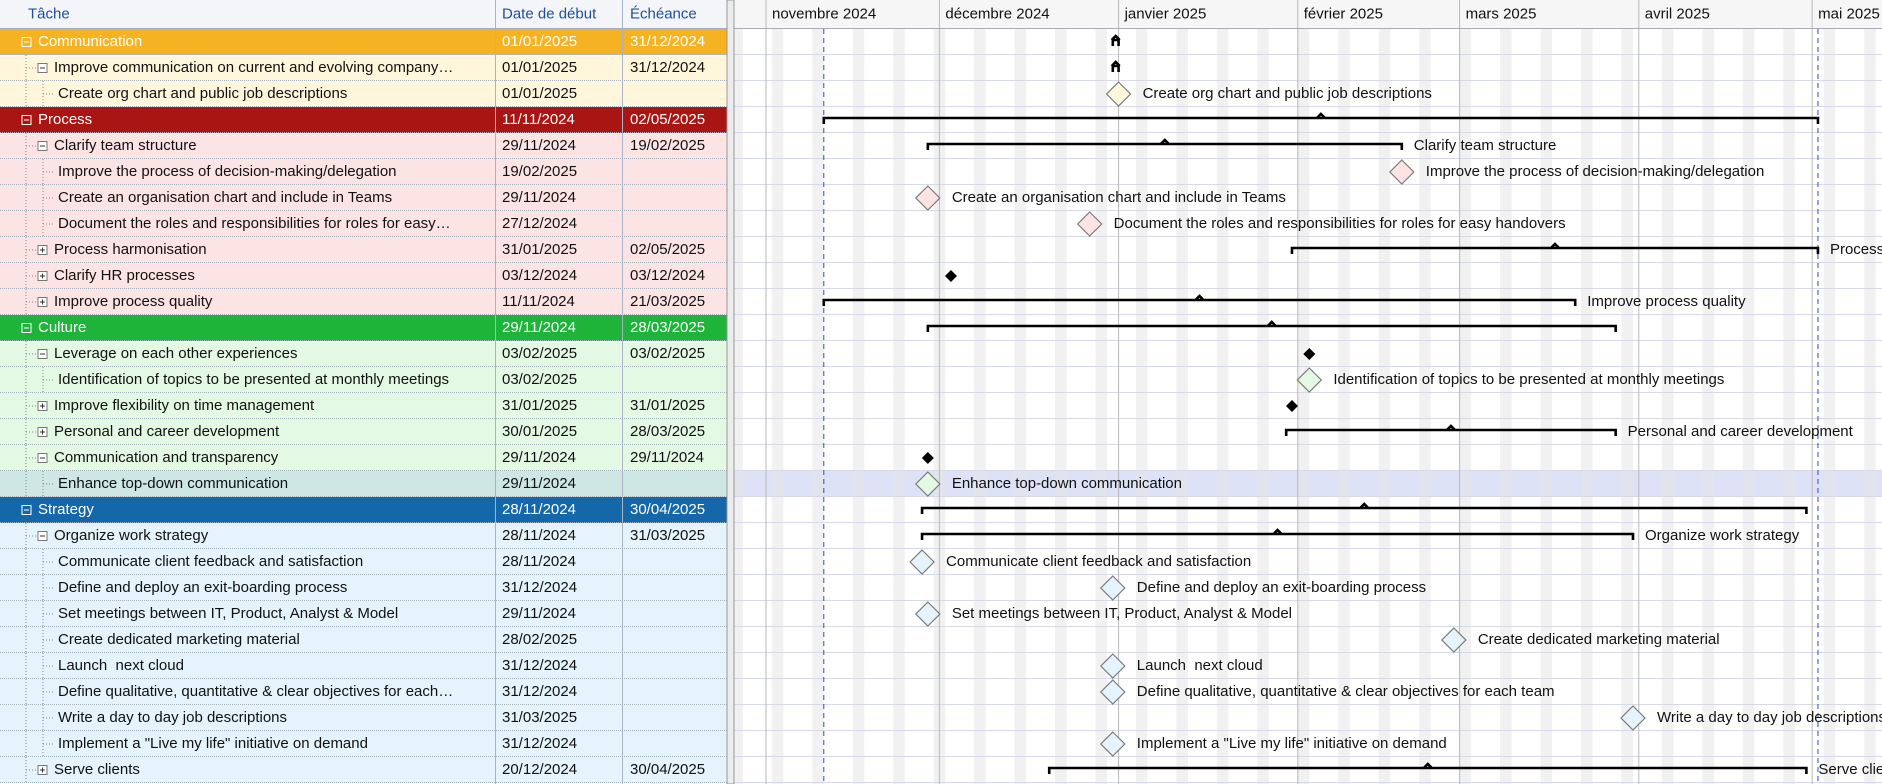 Image resolution: width=1882 pixels, height=784 pixels. What do you see at coordinates (538, 119) in the screenshot?
I see `start-date: 11/11/2024` at bounding box center [538, 119].